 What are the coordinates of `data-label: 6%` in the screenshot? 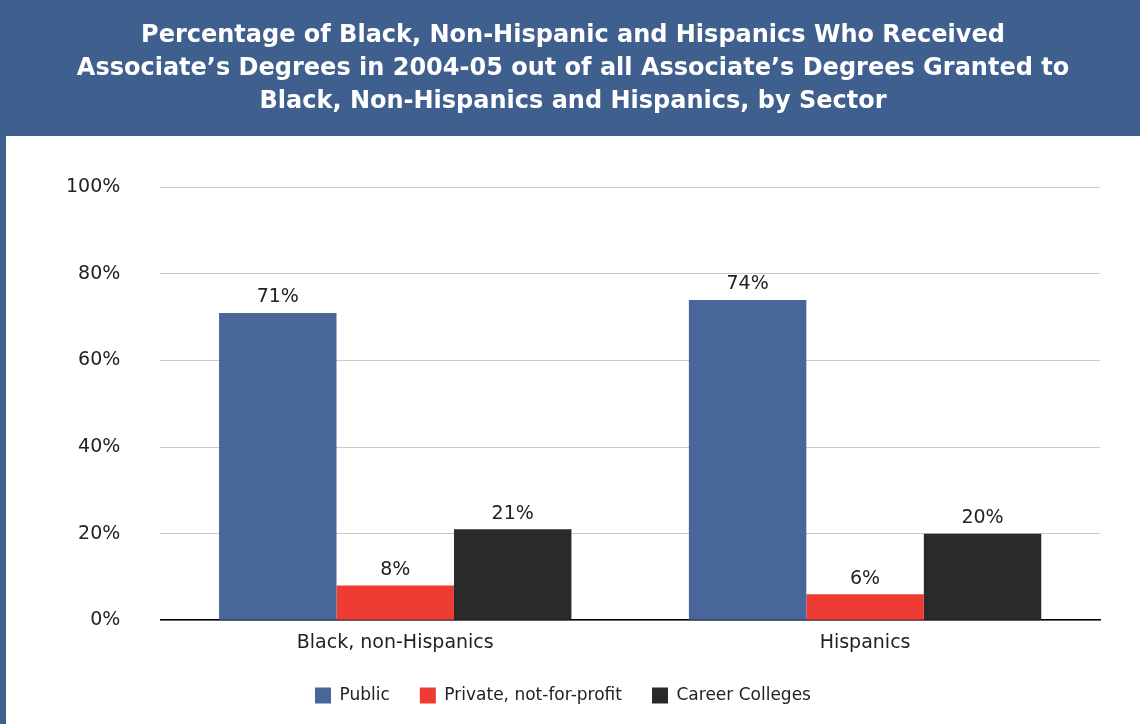 It's located at (865, 576).